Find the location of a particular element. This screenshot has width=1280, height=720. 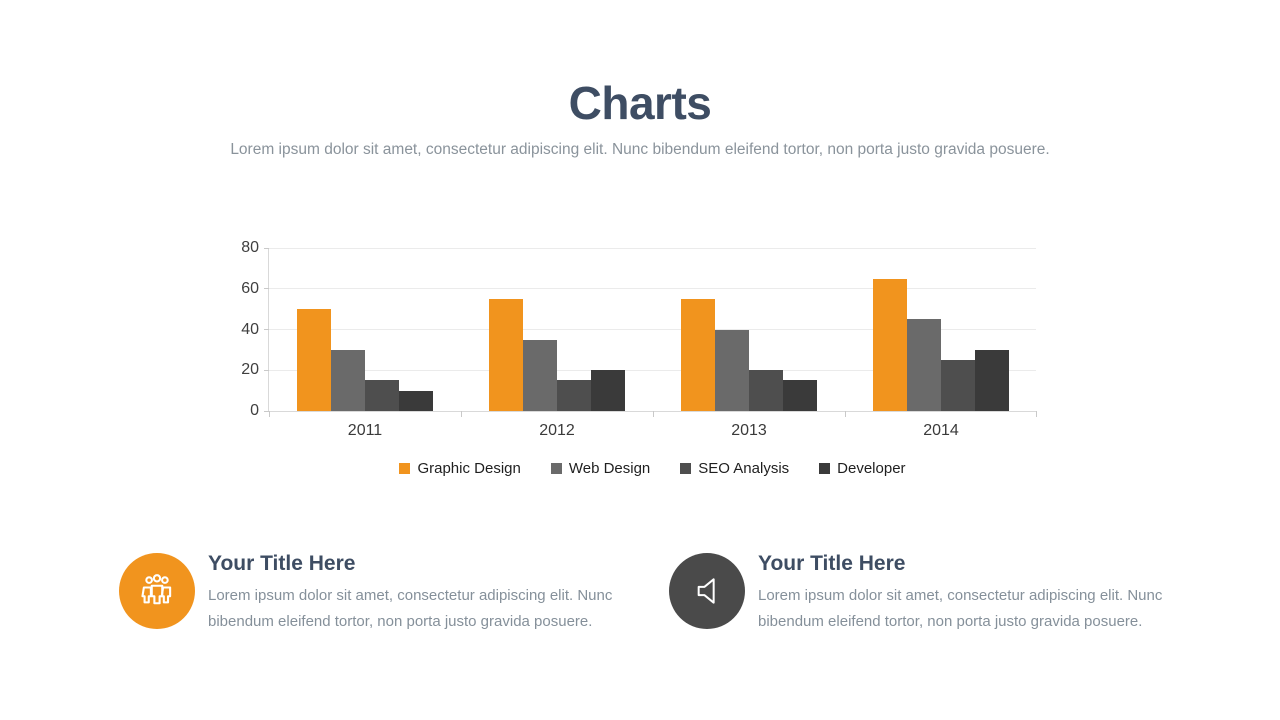

bar-group-2014 is located at coordinates (941, 330).